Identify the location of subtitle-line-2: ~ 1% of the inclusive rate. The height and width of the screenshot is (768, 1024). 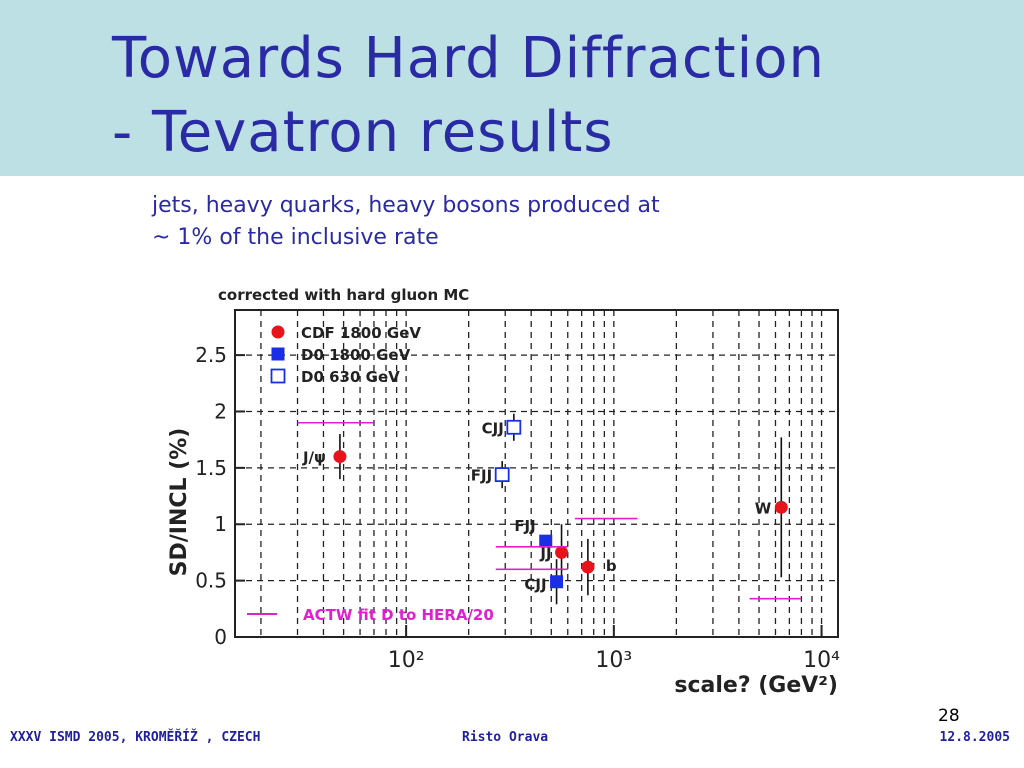
(295, 237).